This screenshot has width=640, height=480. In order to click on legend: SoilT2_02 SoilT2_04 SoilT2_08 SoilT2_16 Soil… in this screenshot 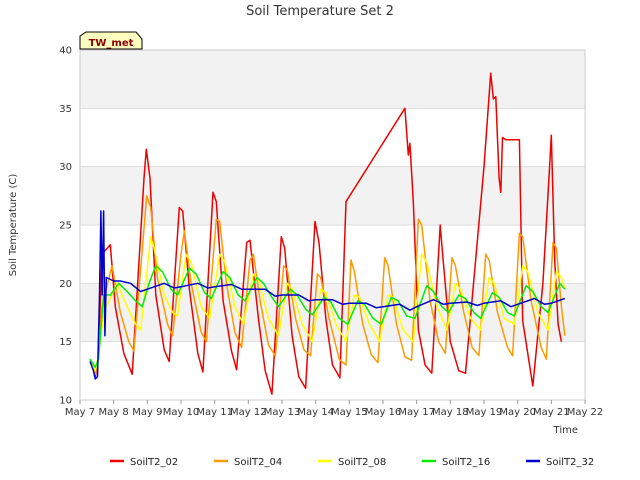, I will do `click(352, 462)`.